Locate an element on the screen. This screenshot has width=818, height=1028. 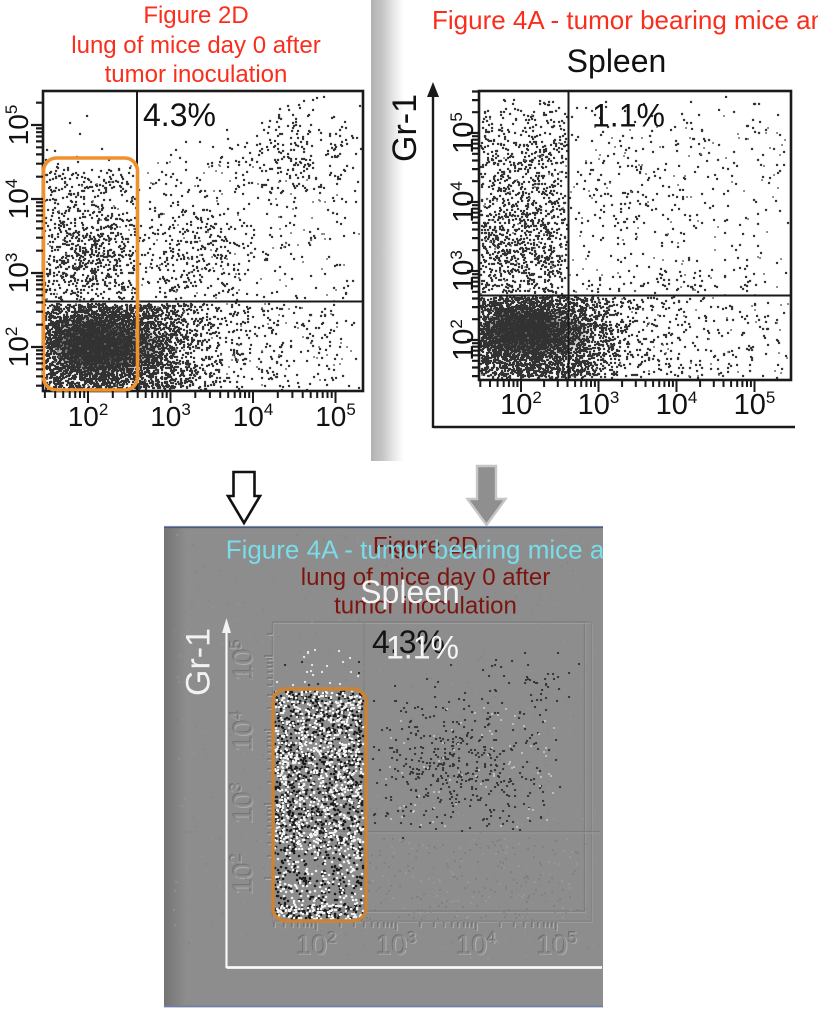
svg-text: 102 is located at coordinates (242, 874).